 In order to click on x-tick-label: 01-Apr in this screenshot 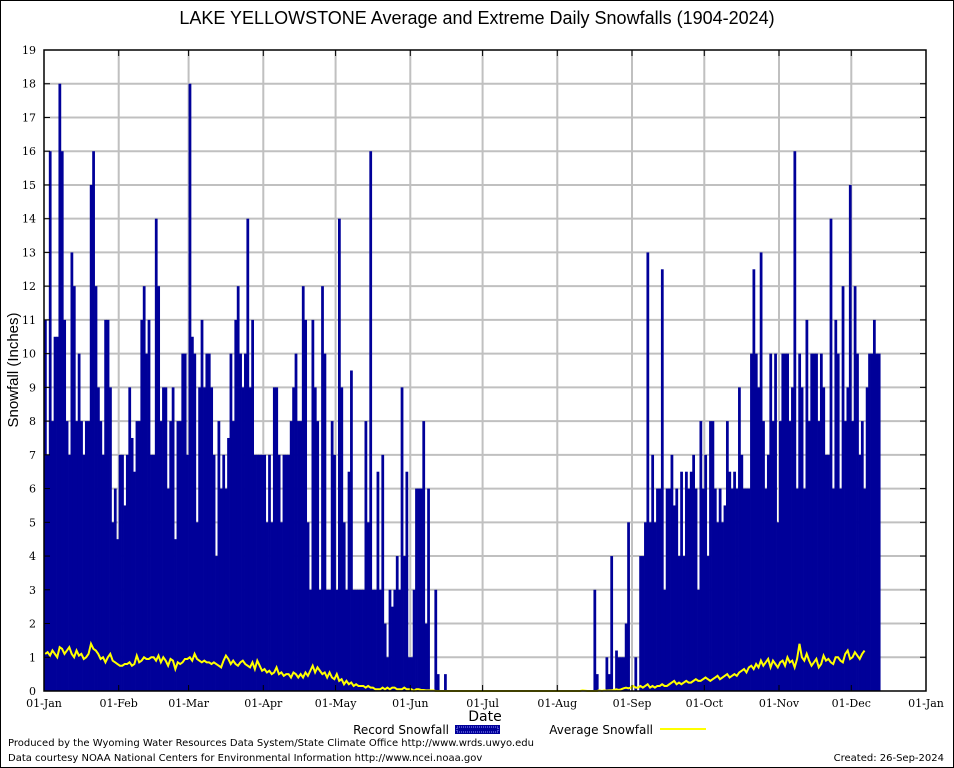, I will do `click(263, 703)`.